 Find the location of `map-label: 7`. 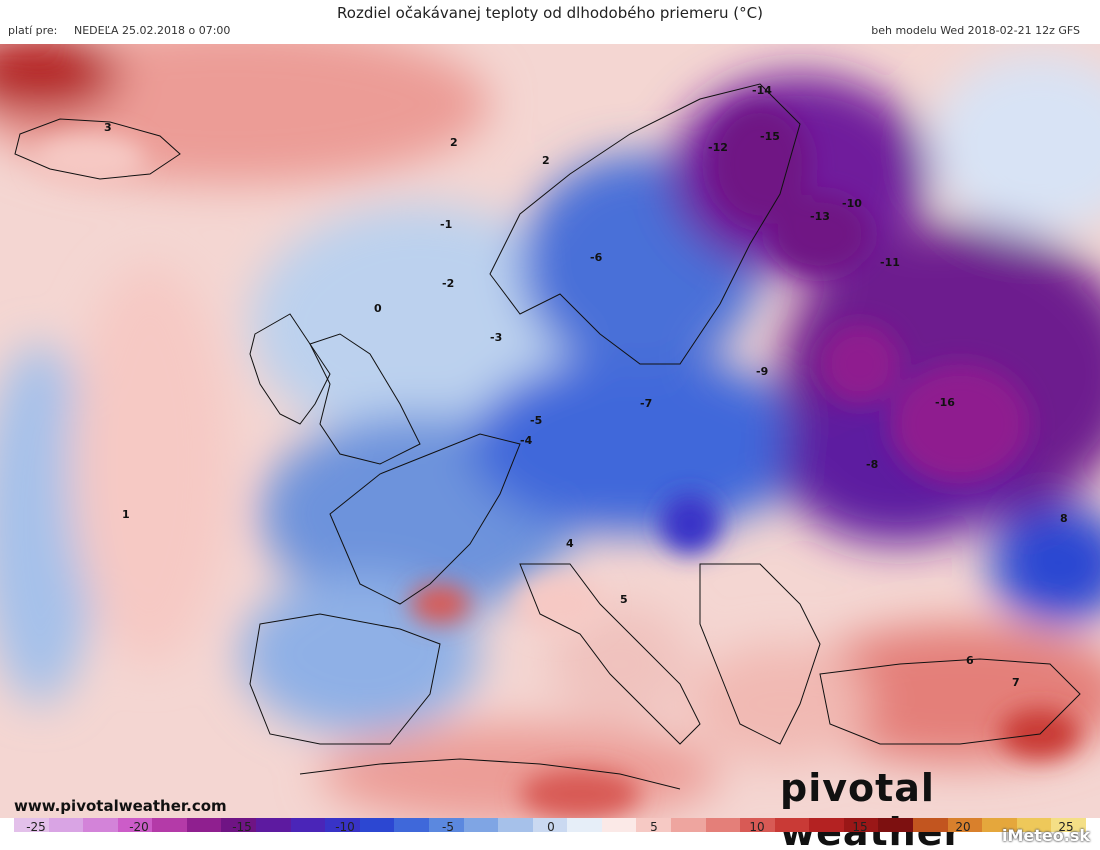

map-label: 7 is located at coordinates (1016, 682).